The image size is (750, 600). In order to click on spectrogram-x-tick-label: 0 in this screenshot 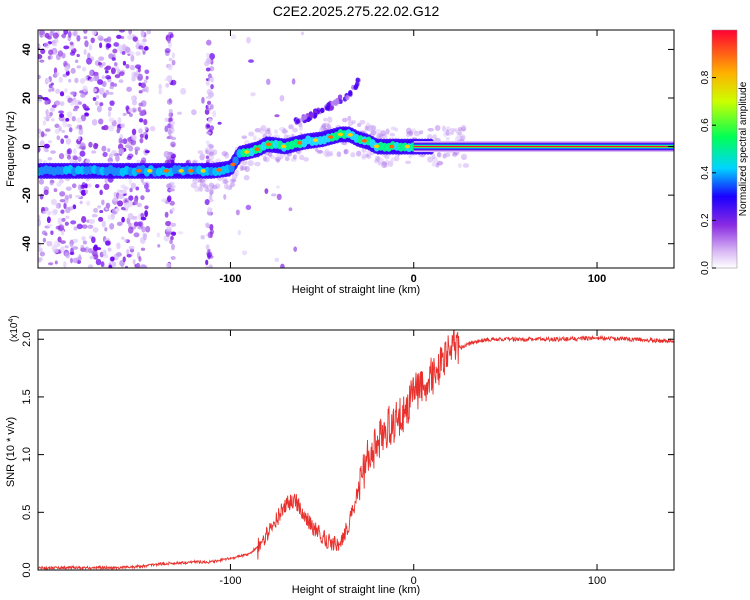, I will do `click(414, 279)`.